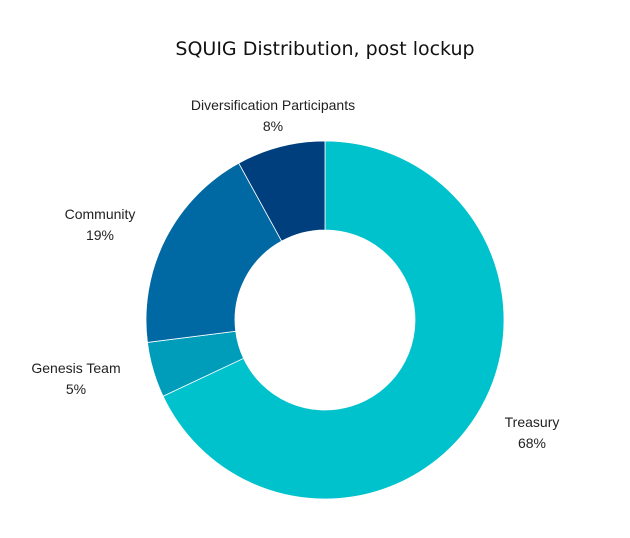  Describe the element at coordinates (214, 252) in the screenshot. I see `slice-community` at that location.